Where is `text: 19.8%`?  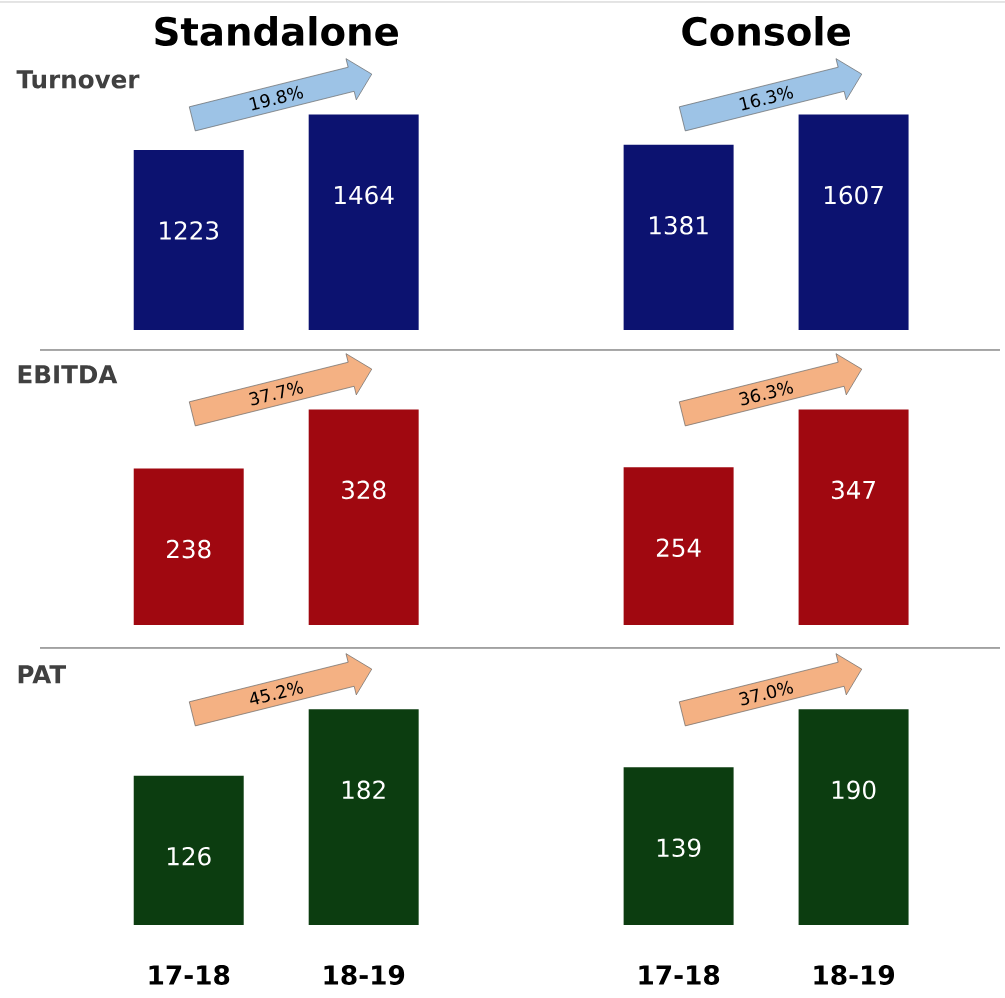
text: 19.8% is located at coordinates (276, 98).